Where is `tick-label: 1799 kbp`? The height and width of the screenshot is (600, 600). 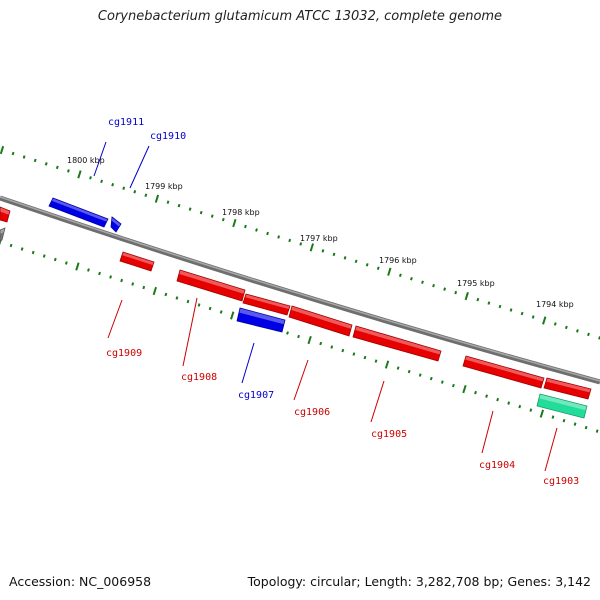
tick-label: 1799 kbp is located at coordinates (164, 186).